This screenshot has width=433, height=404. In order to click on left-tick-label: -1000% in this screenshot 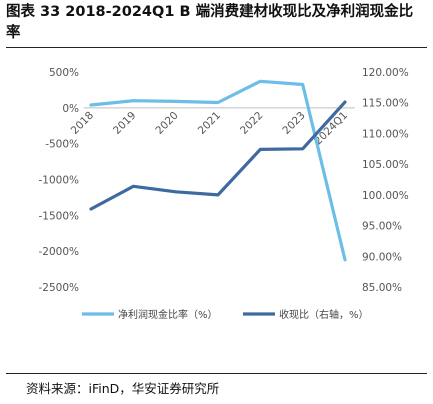, I will do `click(59, 181)`.